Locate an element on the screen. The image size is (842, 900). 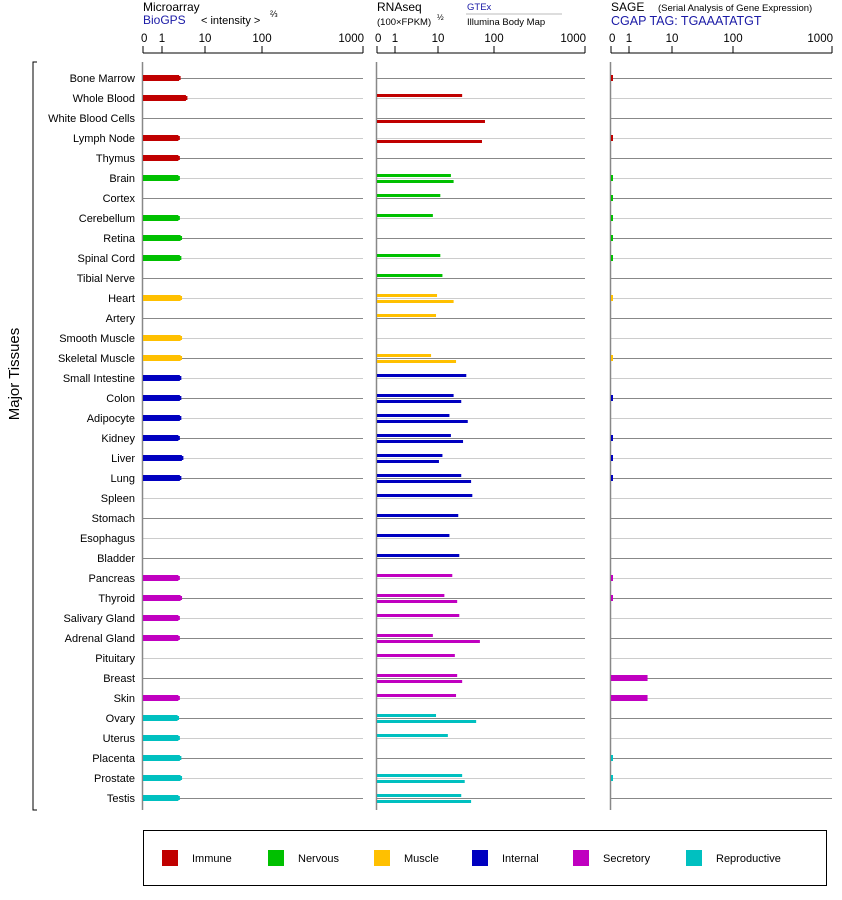
tissue-label: Brain is located at coordinates (122, 179).